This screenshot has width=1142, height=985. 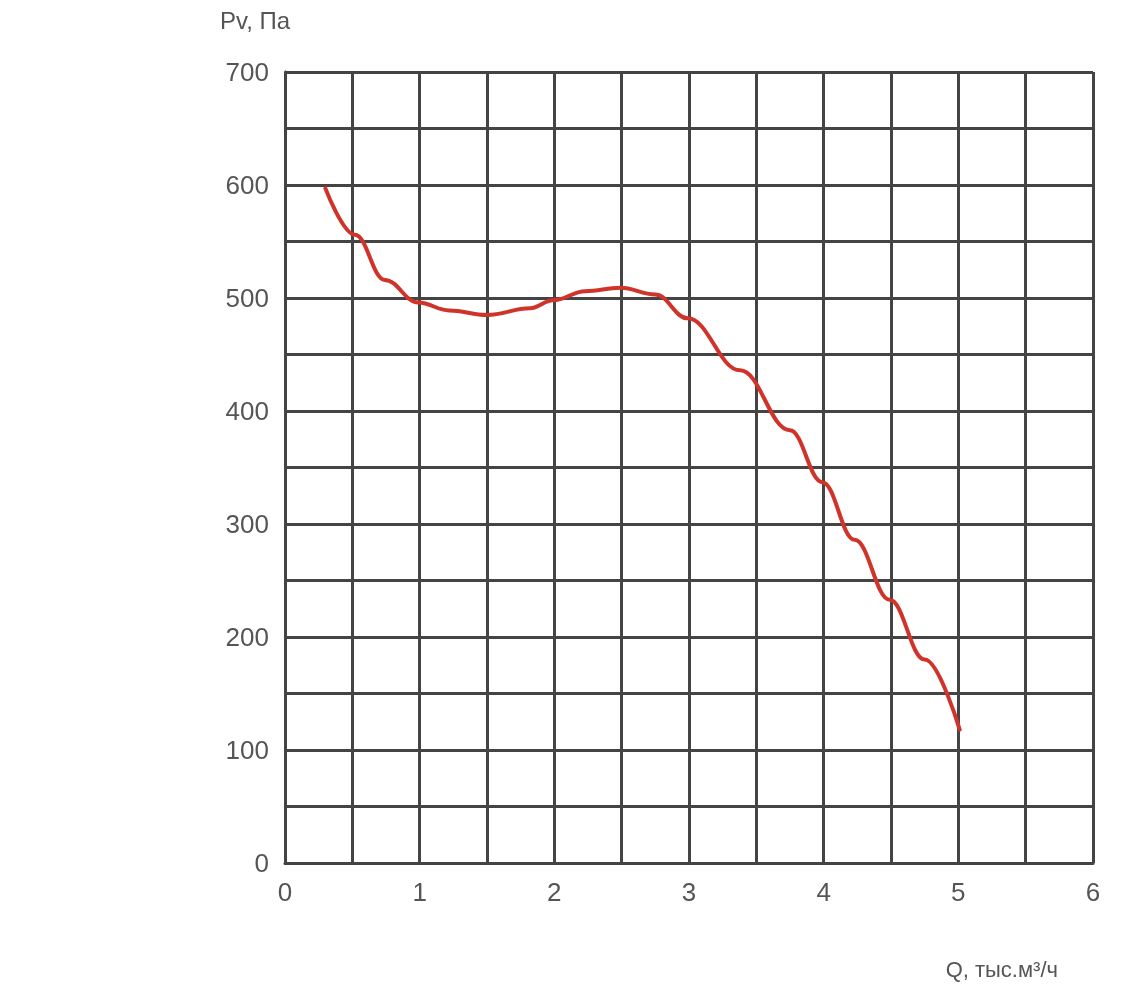 I want to click on x-tick-label: 4, so click(x=823, y=892).